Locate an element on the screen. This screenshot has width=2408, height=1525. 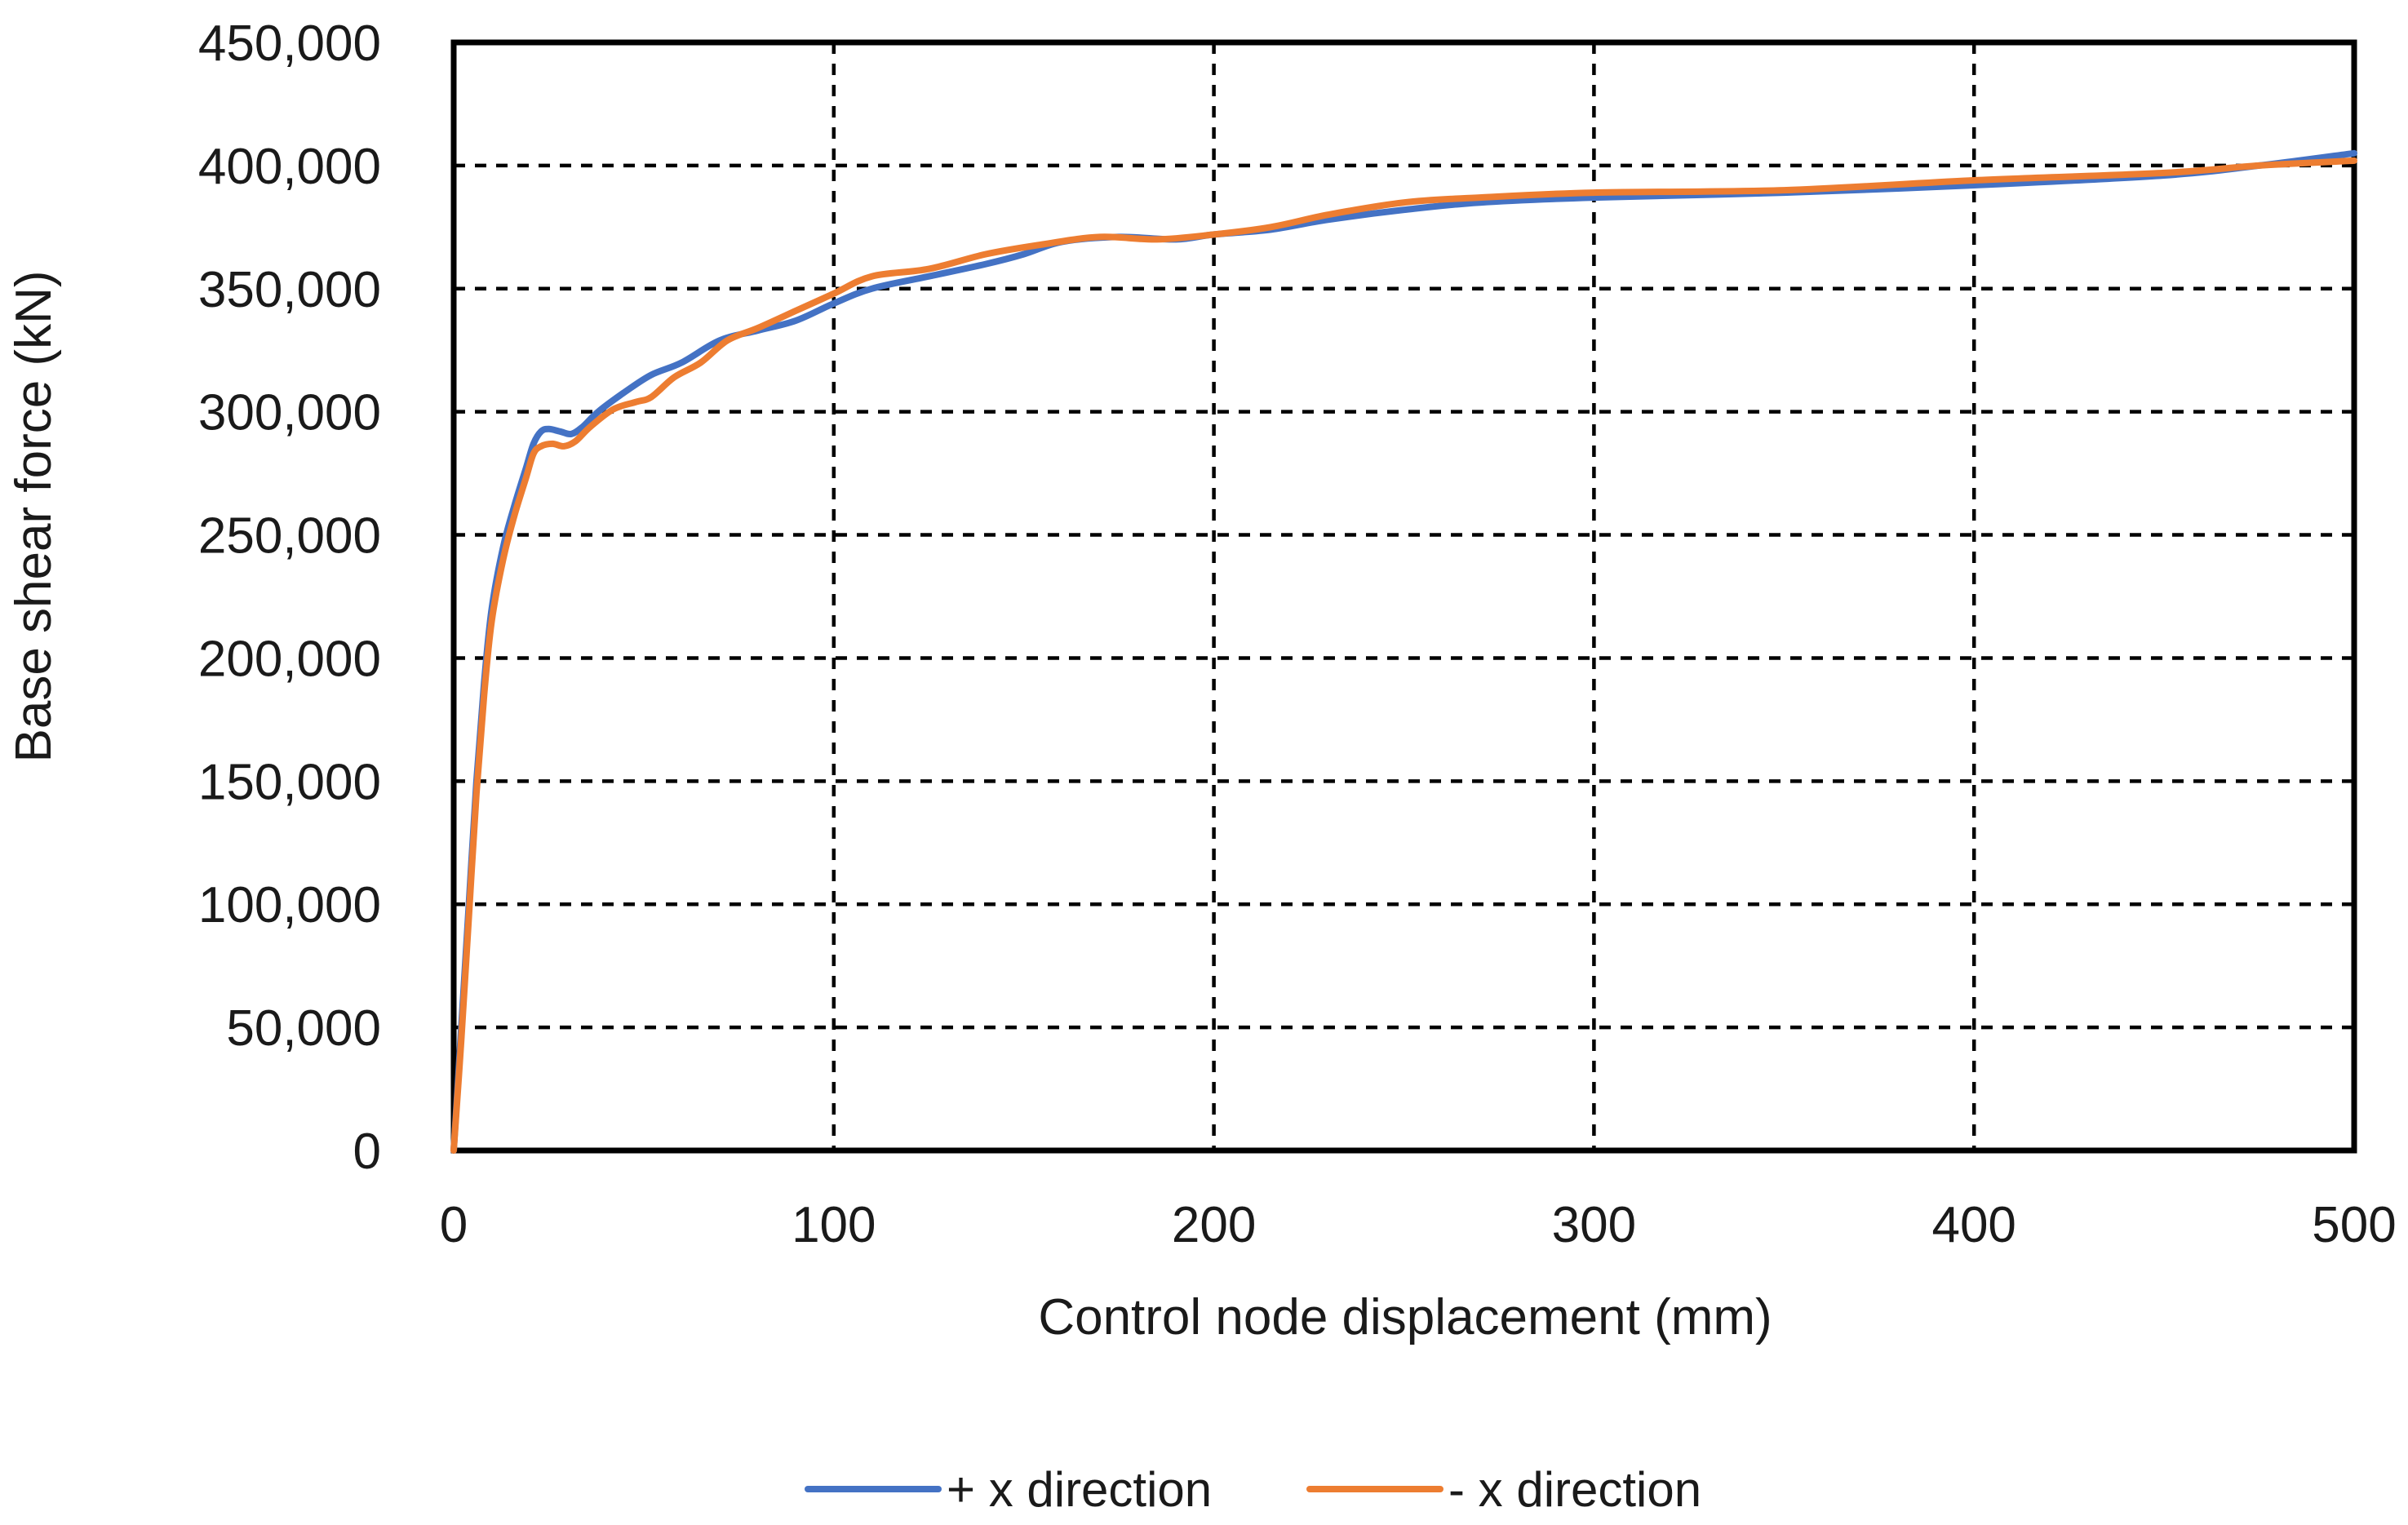
y-axis-title: Base shear force (kN) is located at coordinates (34, 517).